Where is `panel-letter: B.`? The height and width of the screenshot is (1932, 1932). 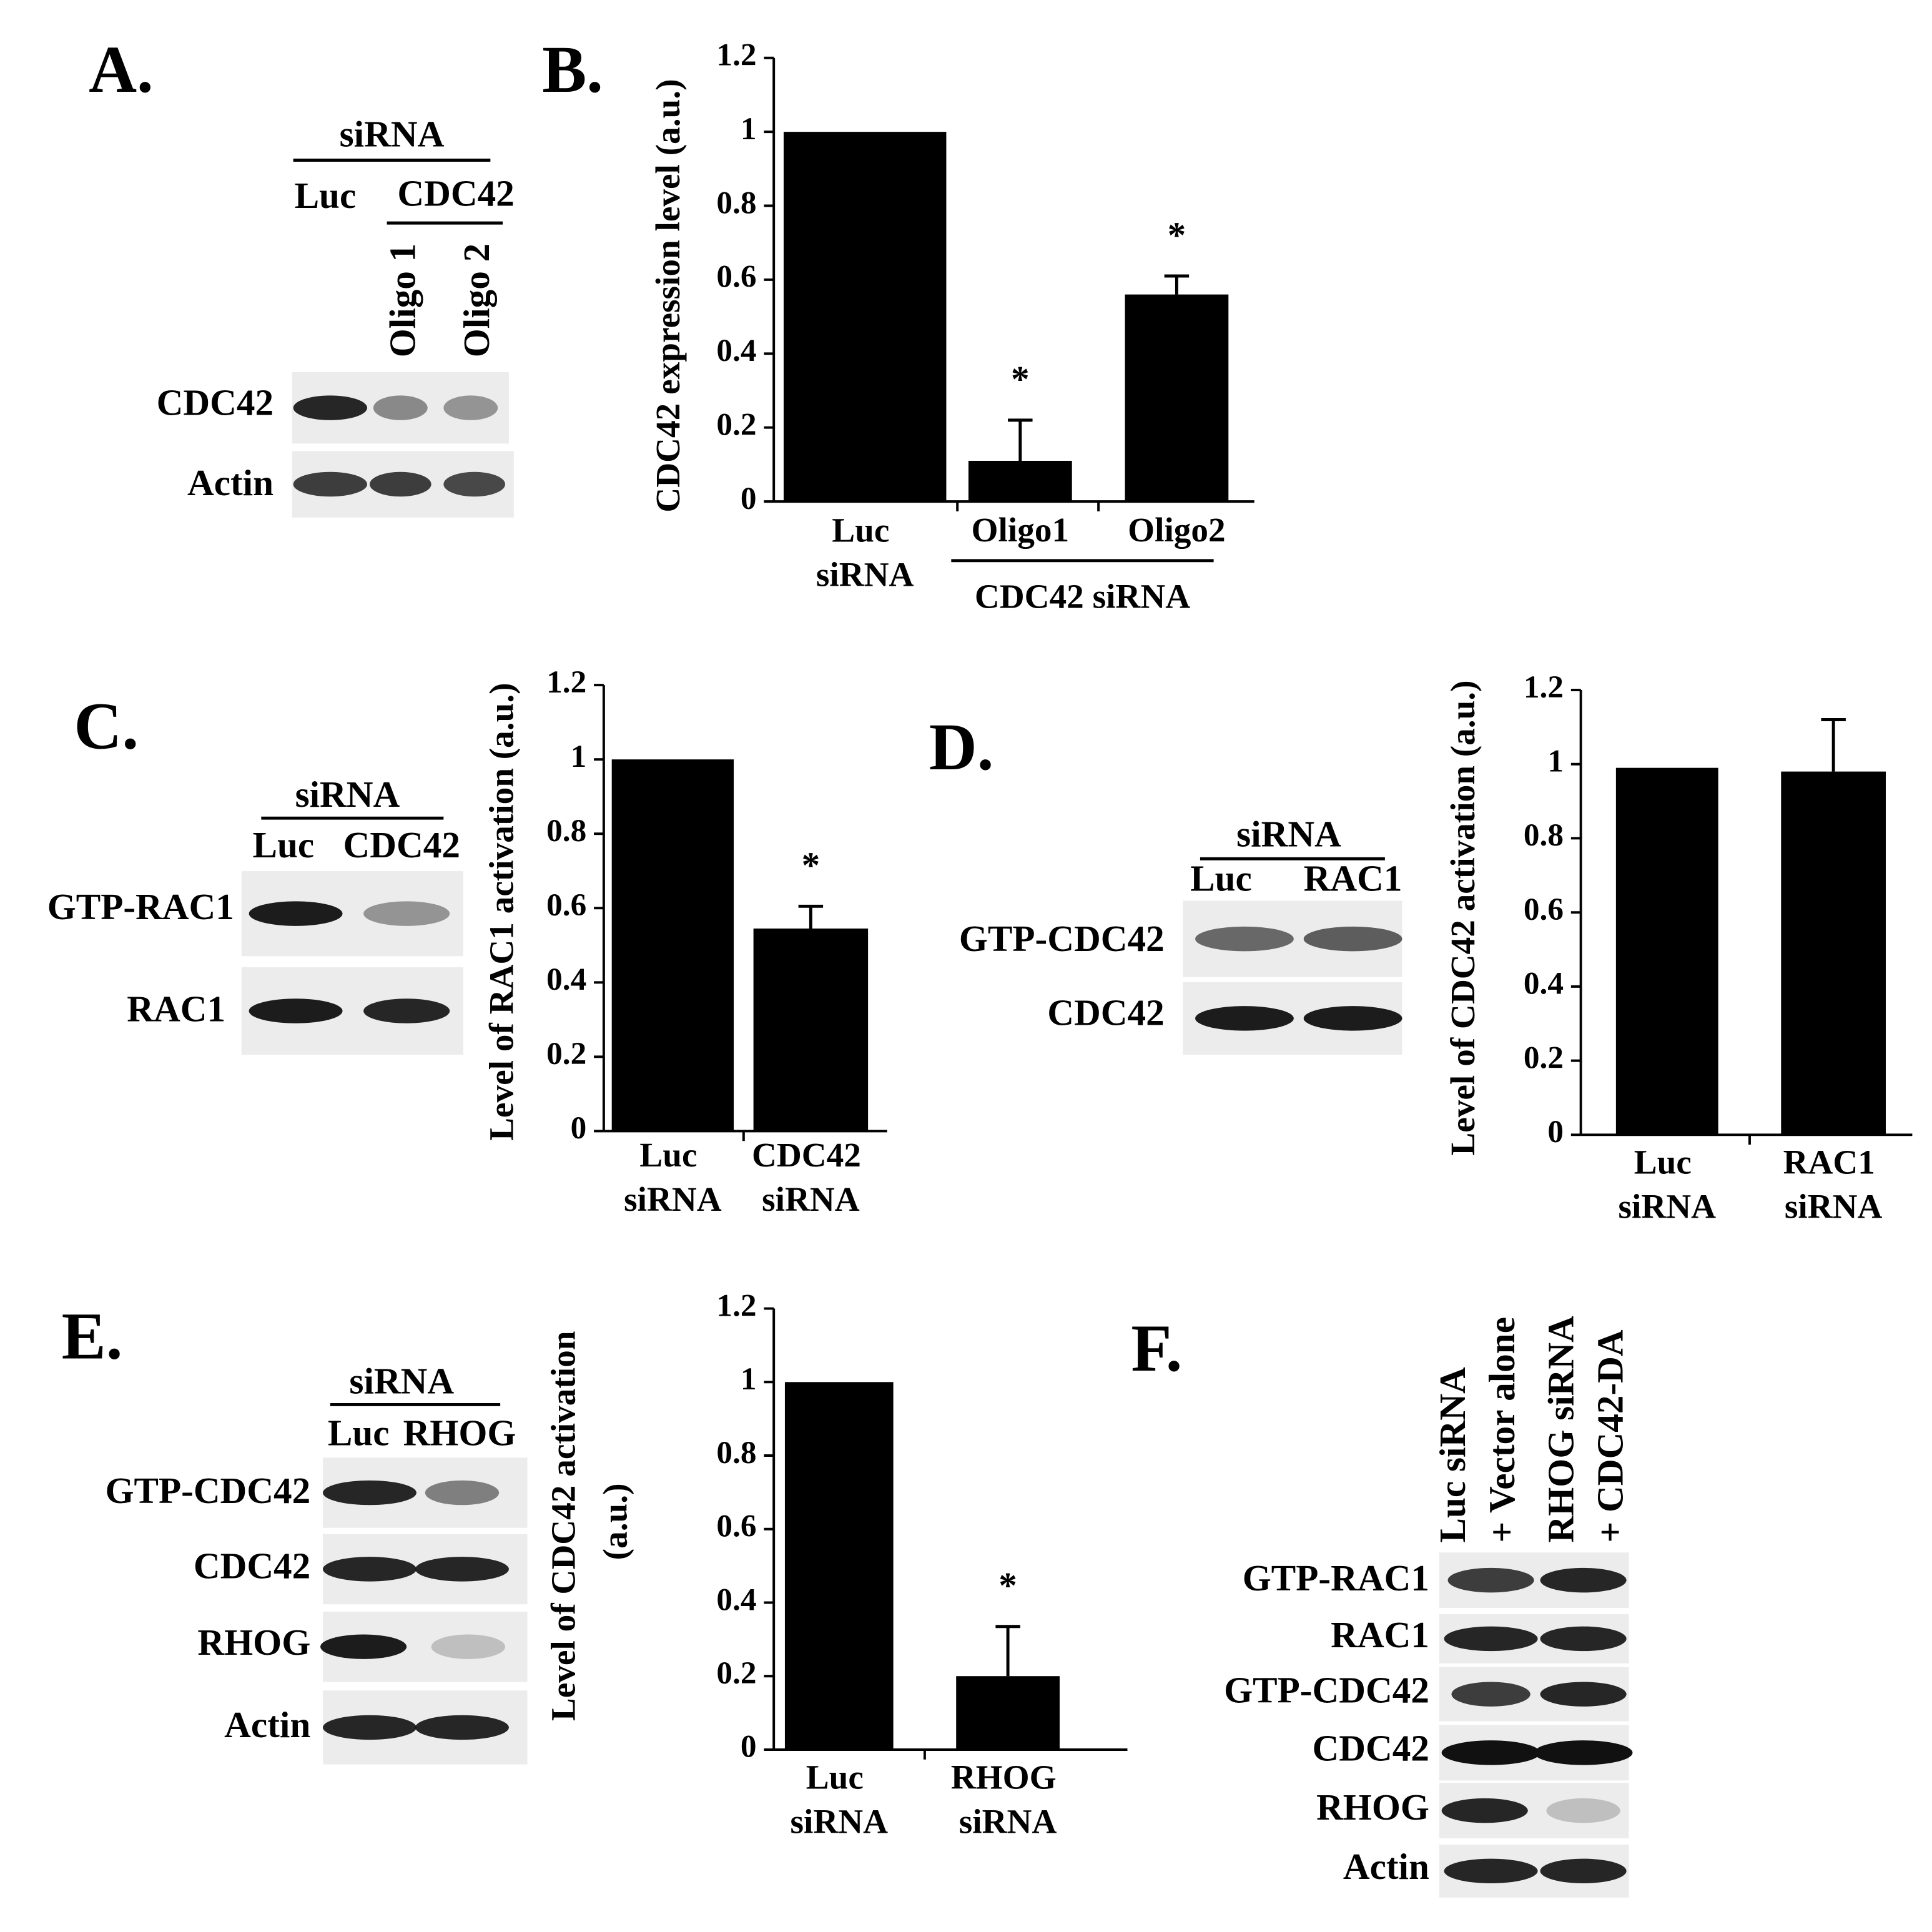 panel-letter: B. is located at coordinates (572, 70).